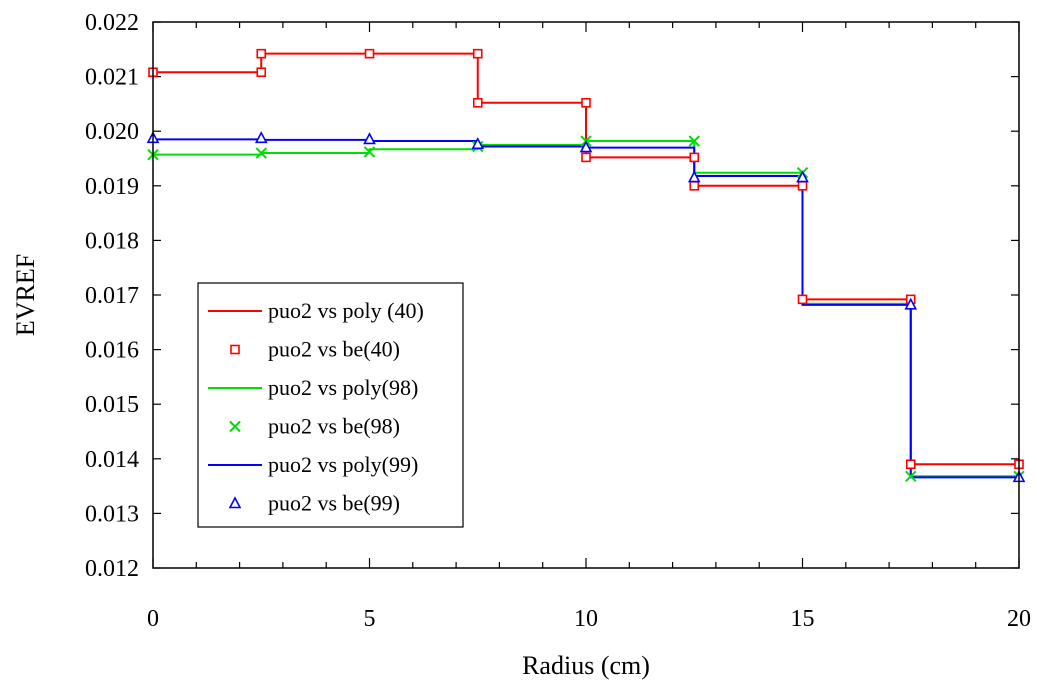  I want to click on y-tick-label: 0.015, so click(112, 405).